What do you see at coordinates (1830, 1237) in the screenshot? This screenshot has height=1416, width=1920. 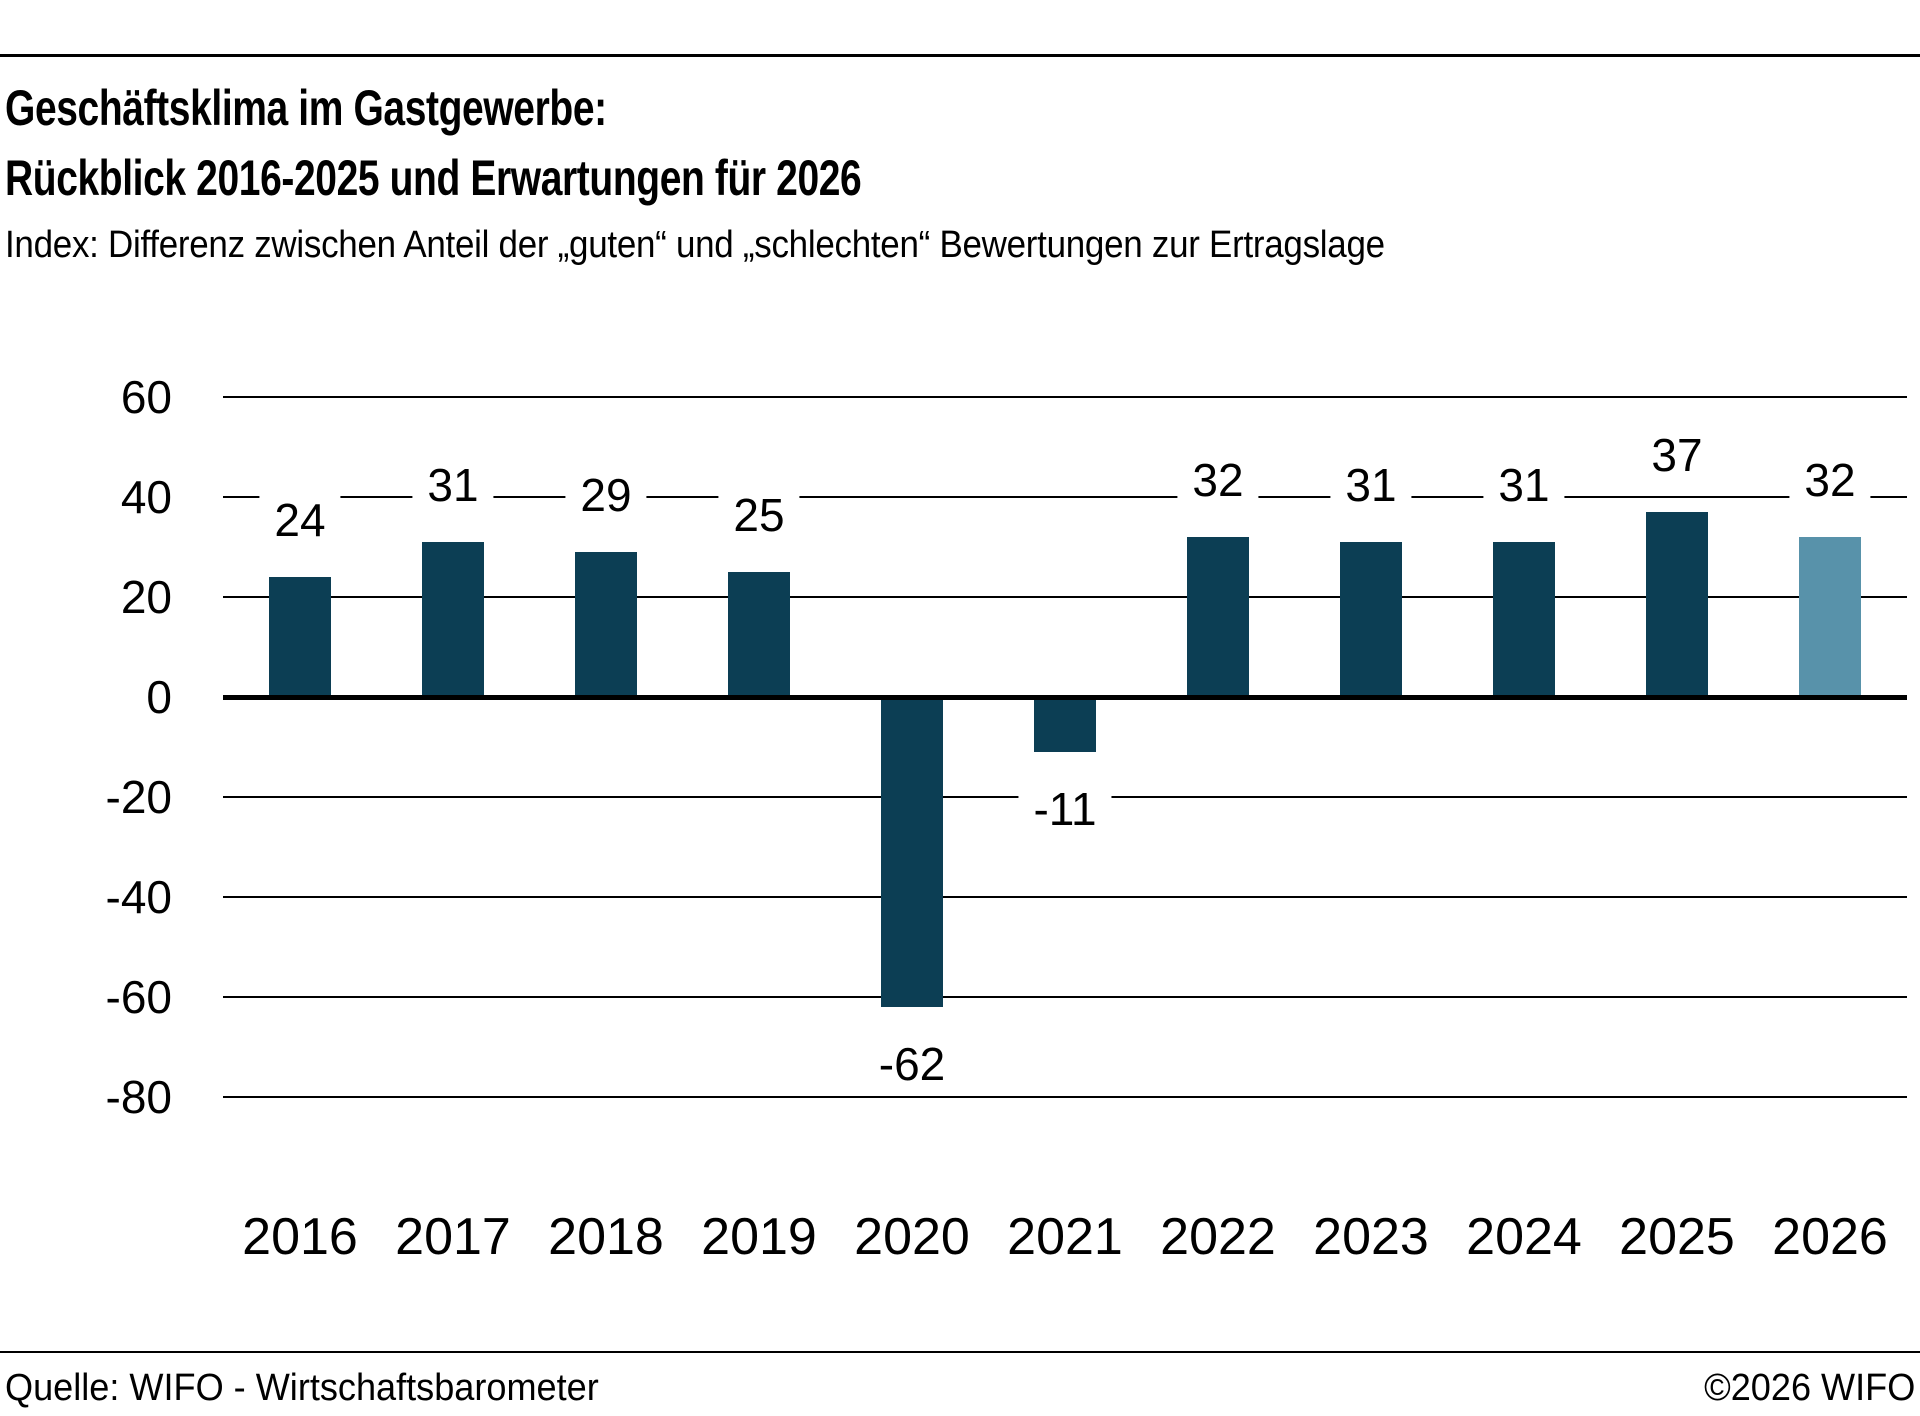 I see `x-axis-tick-label: 2026` at bounding box center [1830, 1237].